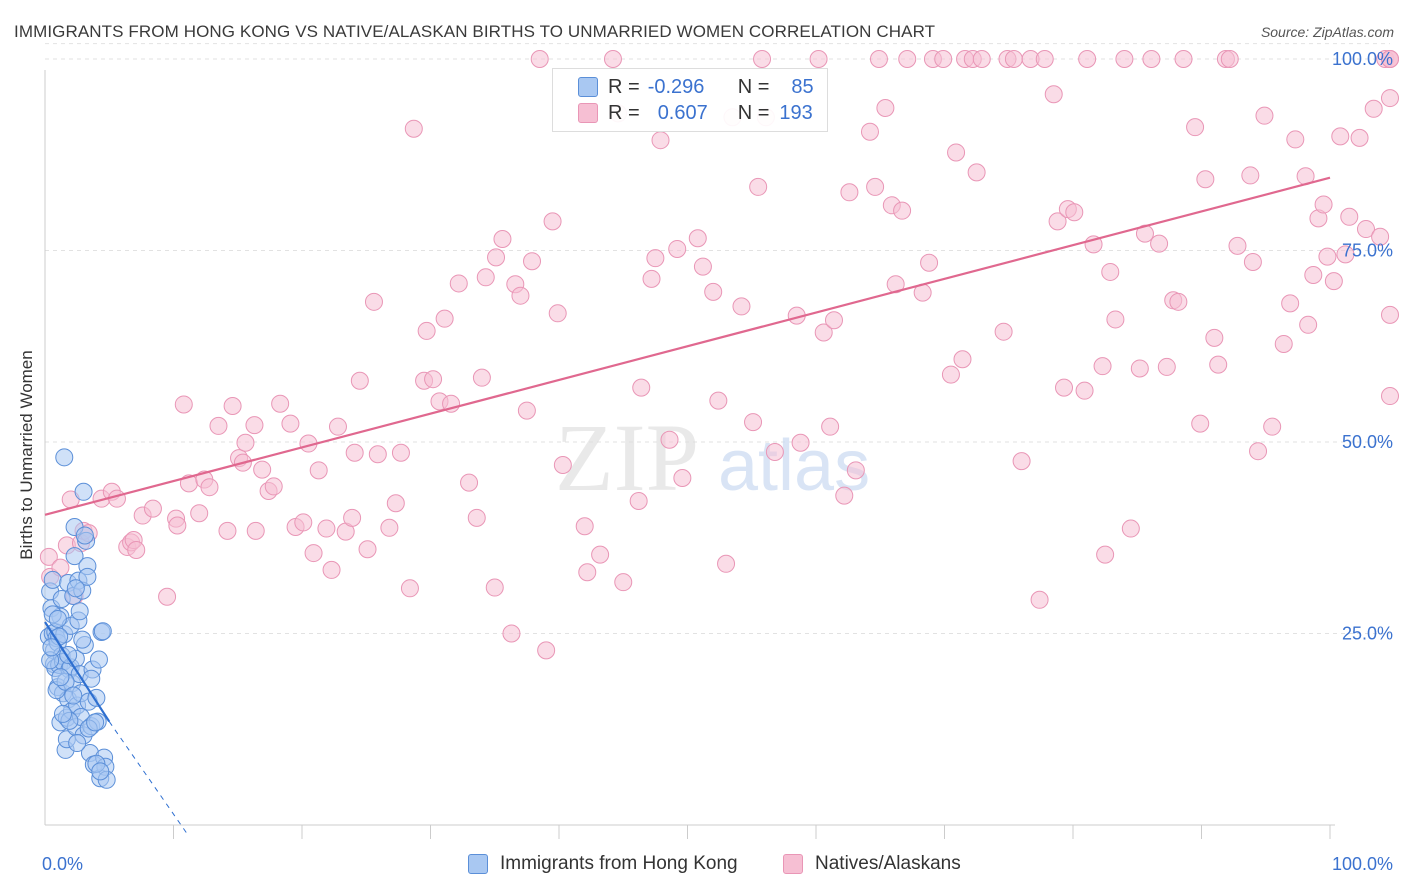 The width and height of the screenshot is (1406, 892). I want to click on bottom-legend-label-hong-kong: Immigrants from Hong Kong, so click(619, 863).